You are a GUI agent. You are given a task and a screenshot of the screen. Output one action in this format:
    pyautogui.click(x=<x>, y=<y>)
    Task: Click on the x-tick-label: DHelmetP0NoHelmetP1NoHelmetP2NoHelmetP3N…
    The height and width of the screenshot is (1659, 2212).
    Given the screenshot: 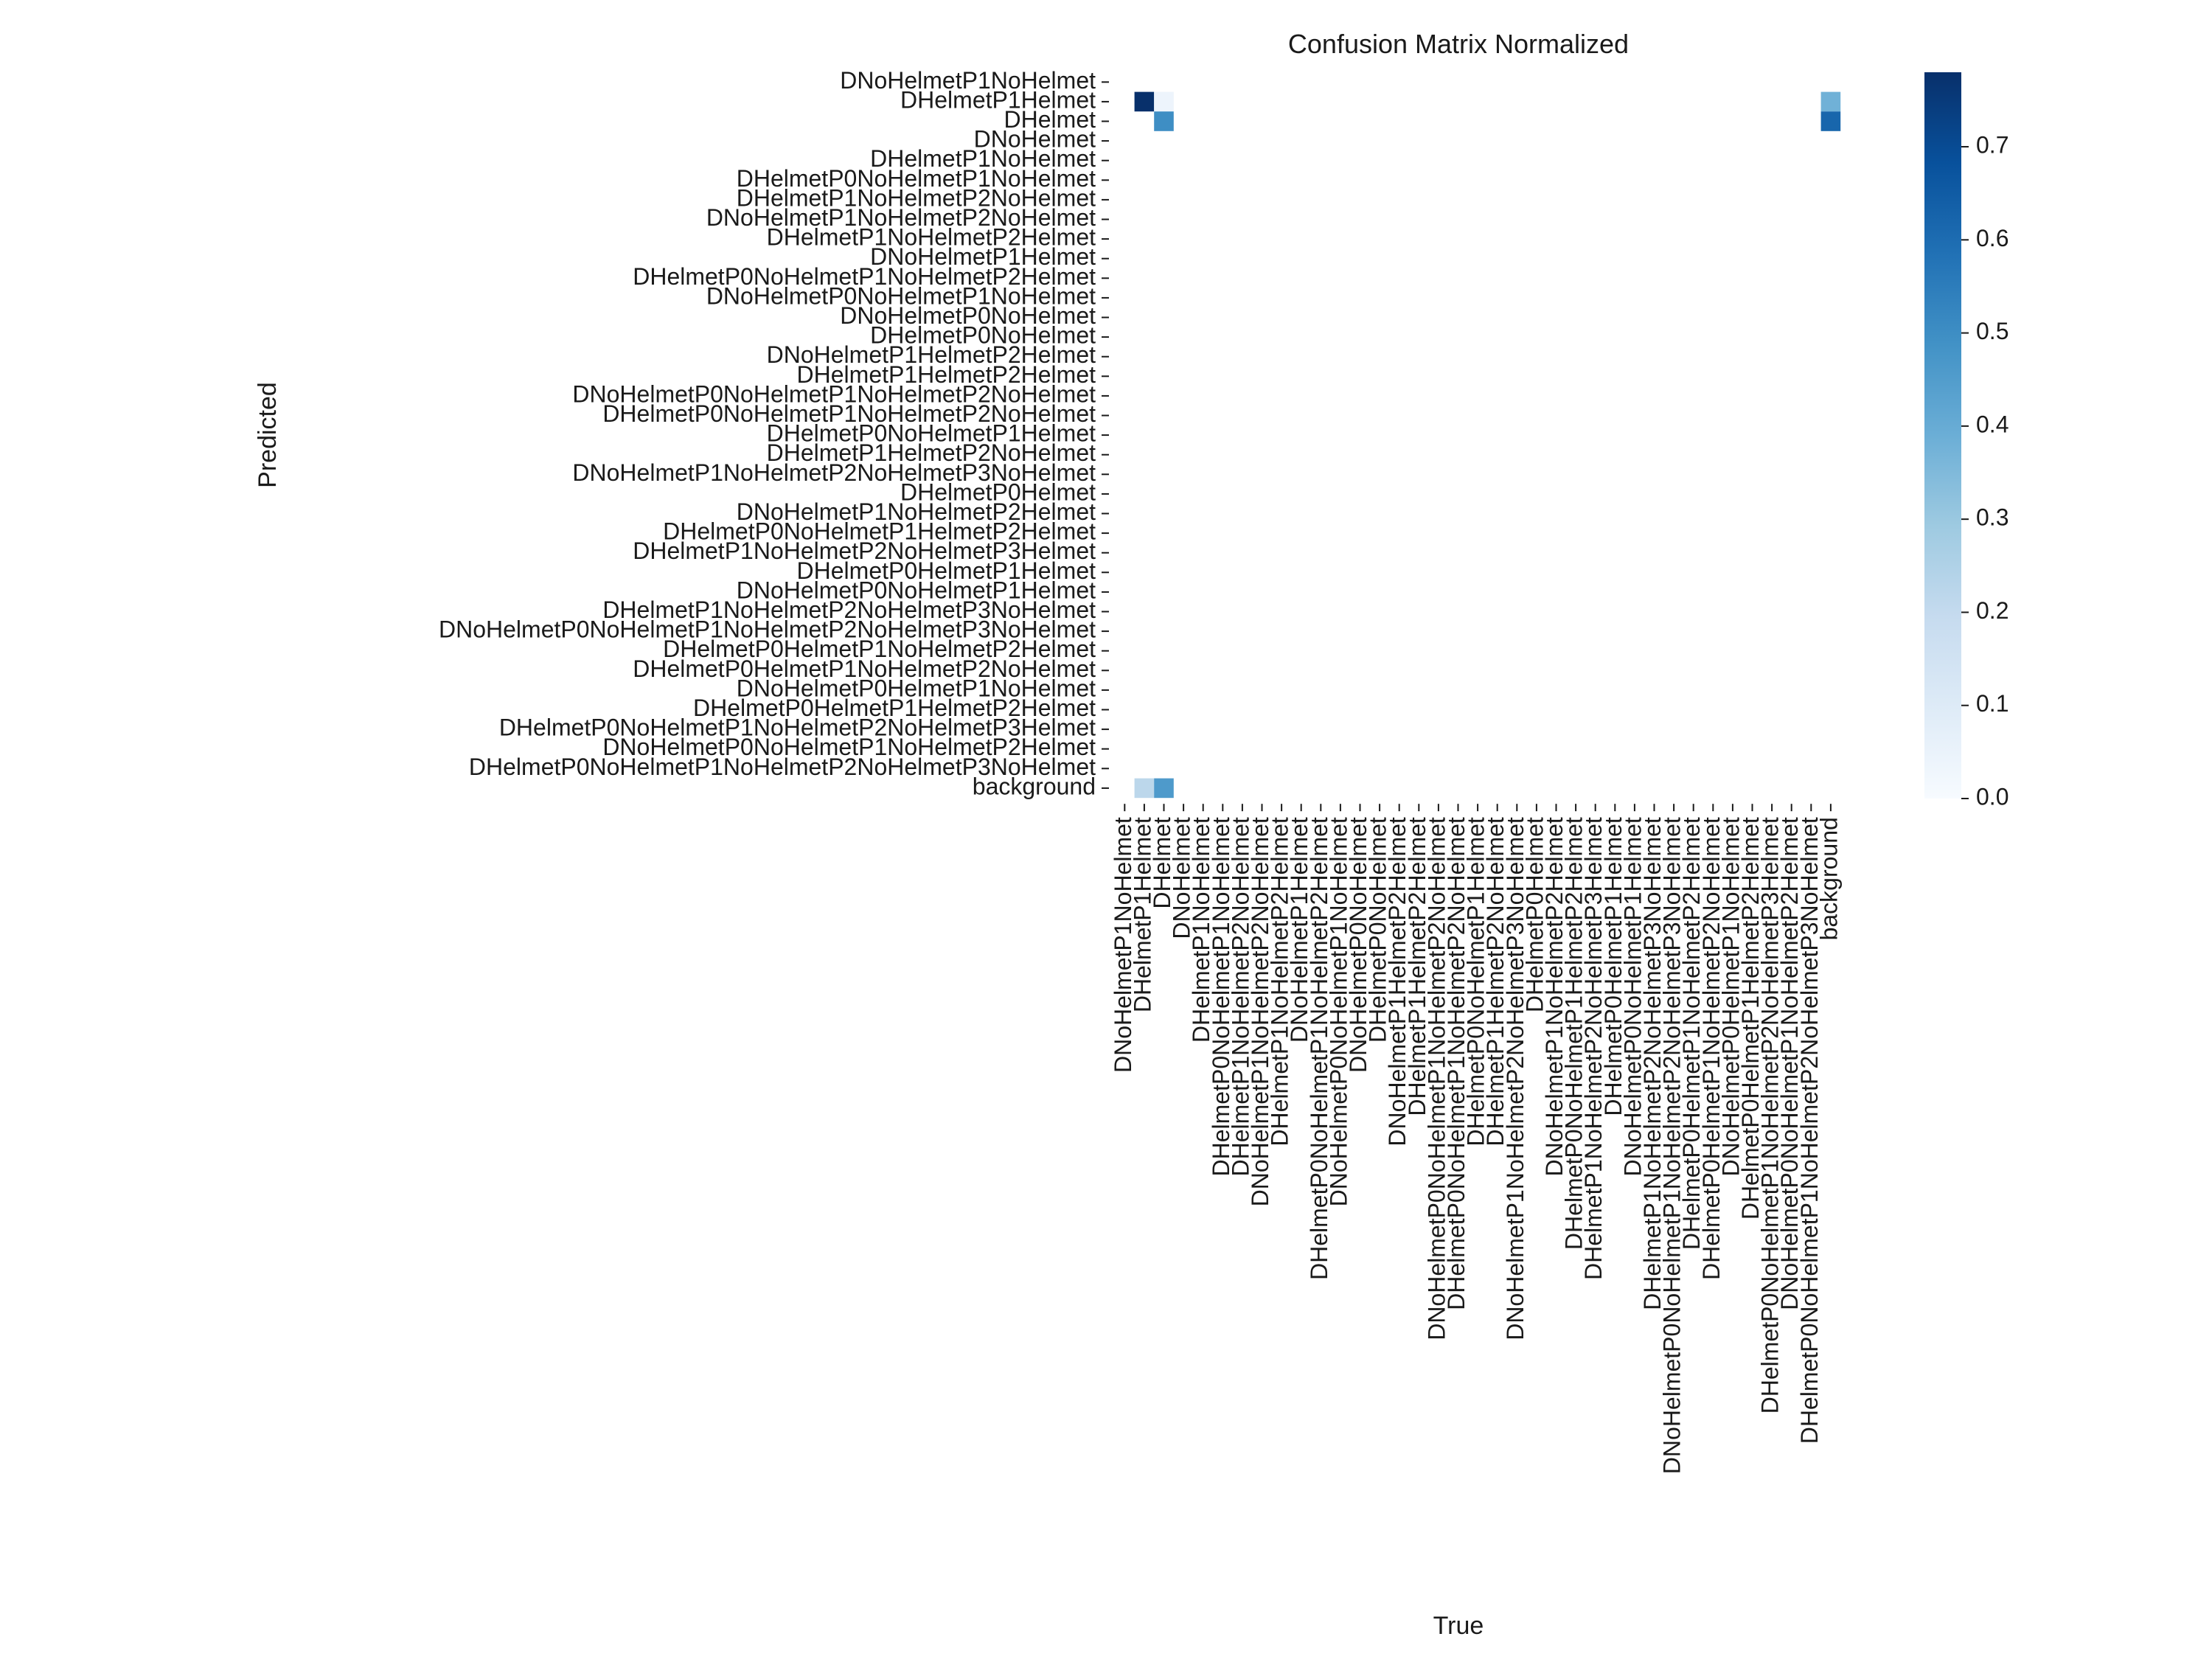 What is the action you would take?
    pyautogui.click(x=1809, y=1130)
    